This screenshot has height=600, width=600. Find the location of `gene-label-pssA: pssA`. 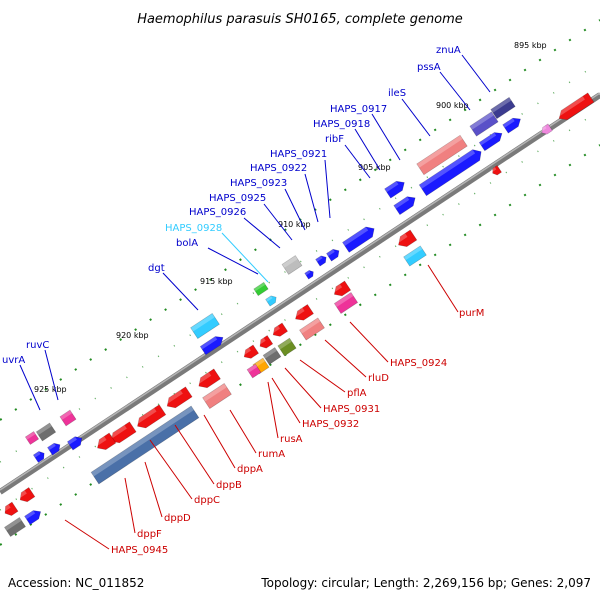

gene-label-pssA: pssA is located at coordinates (429, 67).